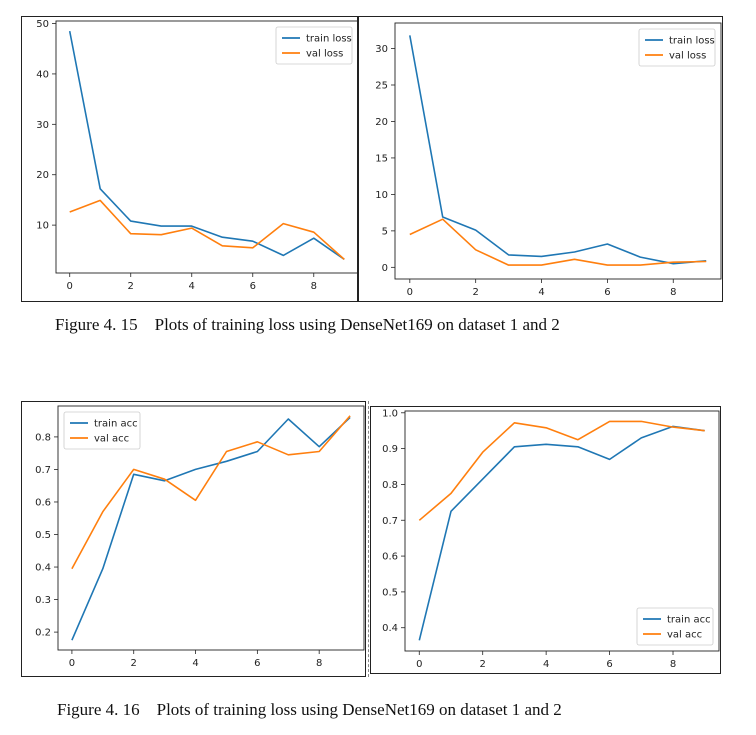 The image size is (756, 735). What do you see at coordinates (43, 600) in the screenshot?
I see `y-tick-label: 0.3` at bounding box center [43, 600].